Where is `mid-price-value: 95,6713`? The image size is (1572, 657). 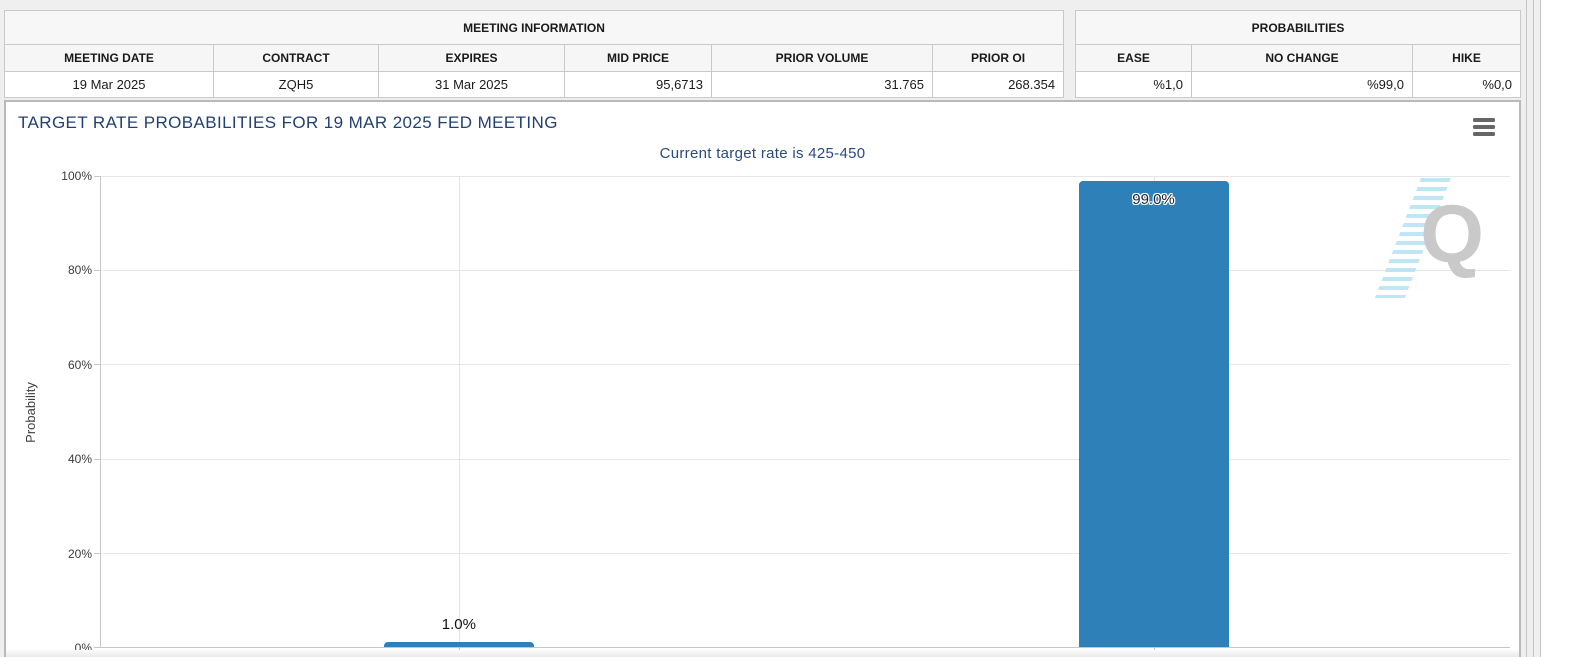
mid-price-value: 95,6713 is located at coordinates (638, 84).